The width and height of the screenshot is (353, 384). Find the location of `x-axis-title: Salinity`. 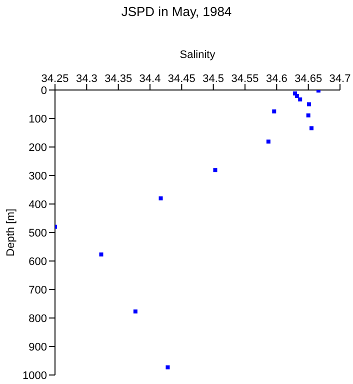

x-axis-title: Salinity is located at coordinates (198, 54).